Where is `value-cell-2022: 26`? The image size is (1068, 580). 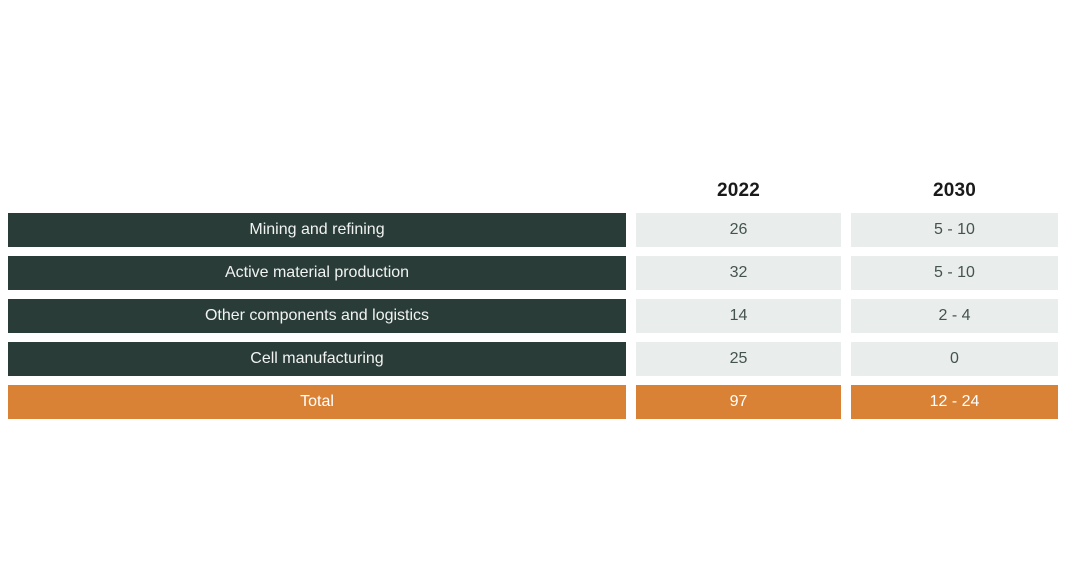
value-cell-2022: 26 is located at coordinates (738, 230).